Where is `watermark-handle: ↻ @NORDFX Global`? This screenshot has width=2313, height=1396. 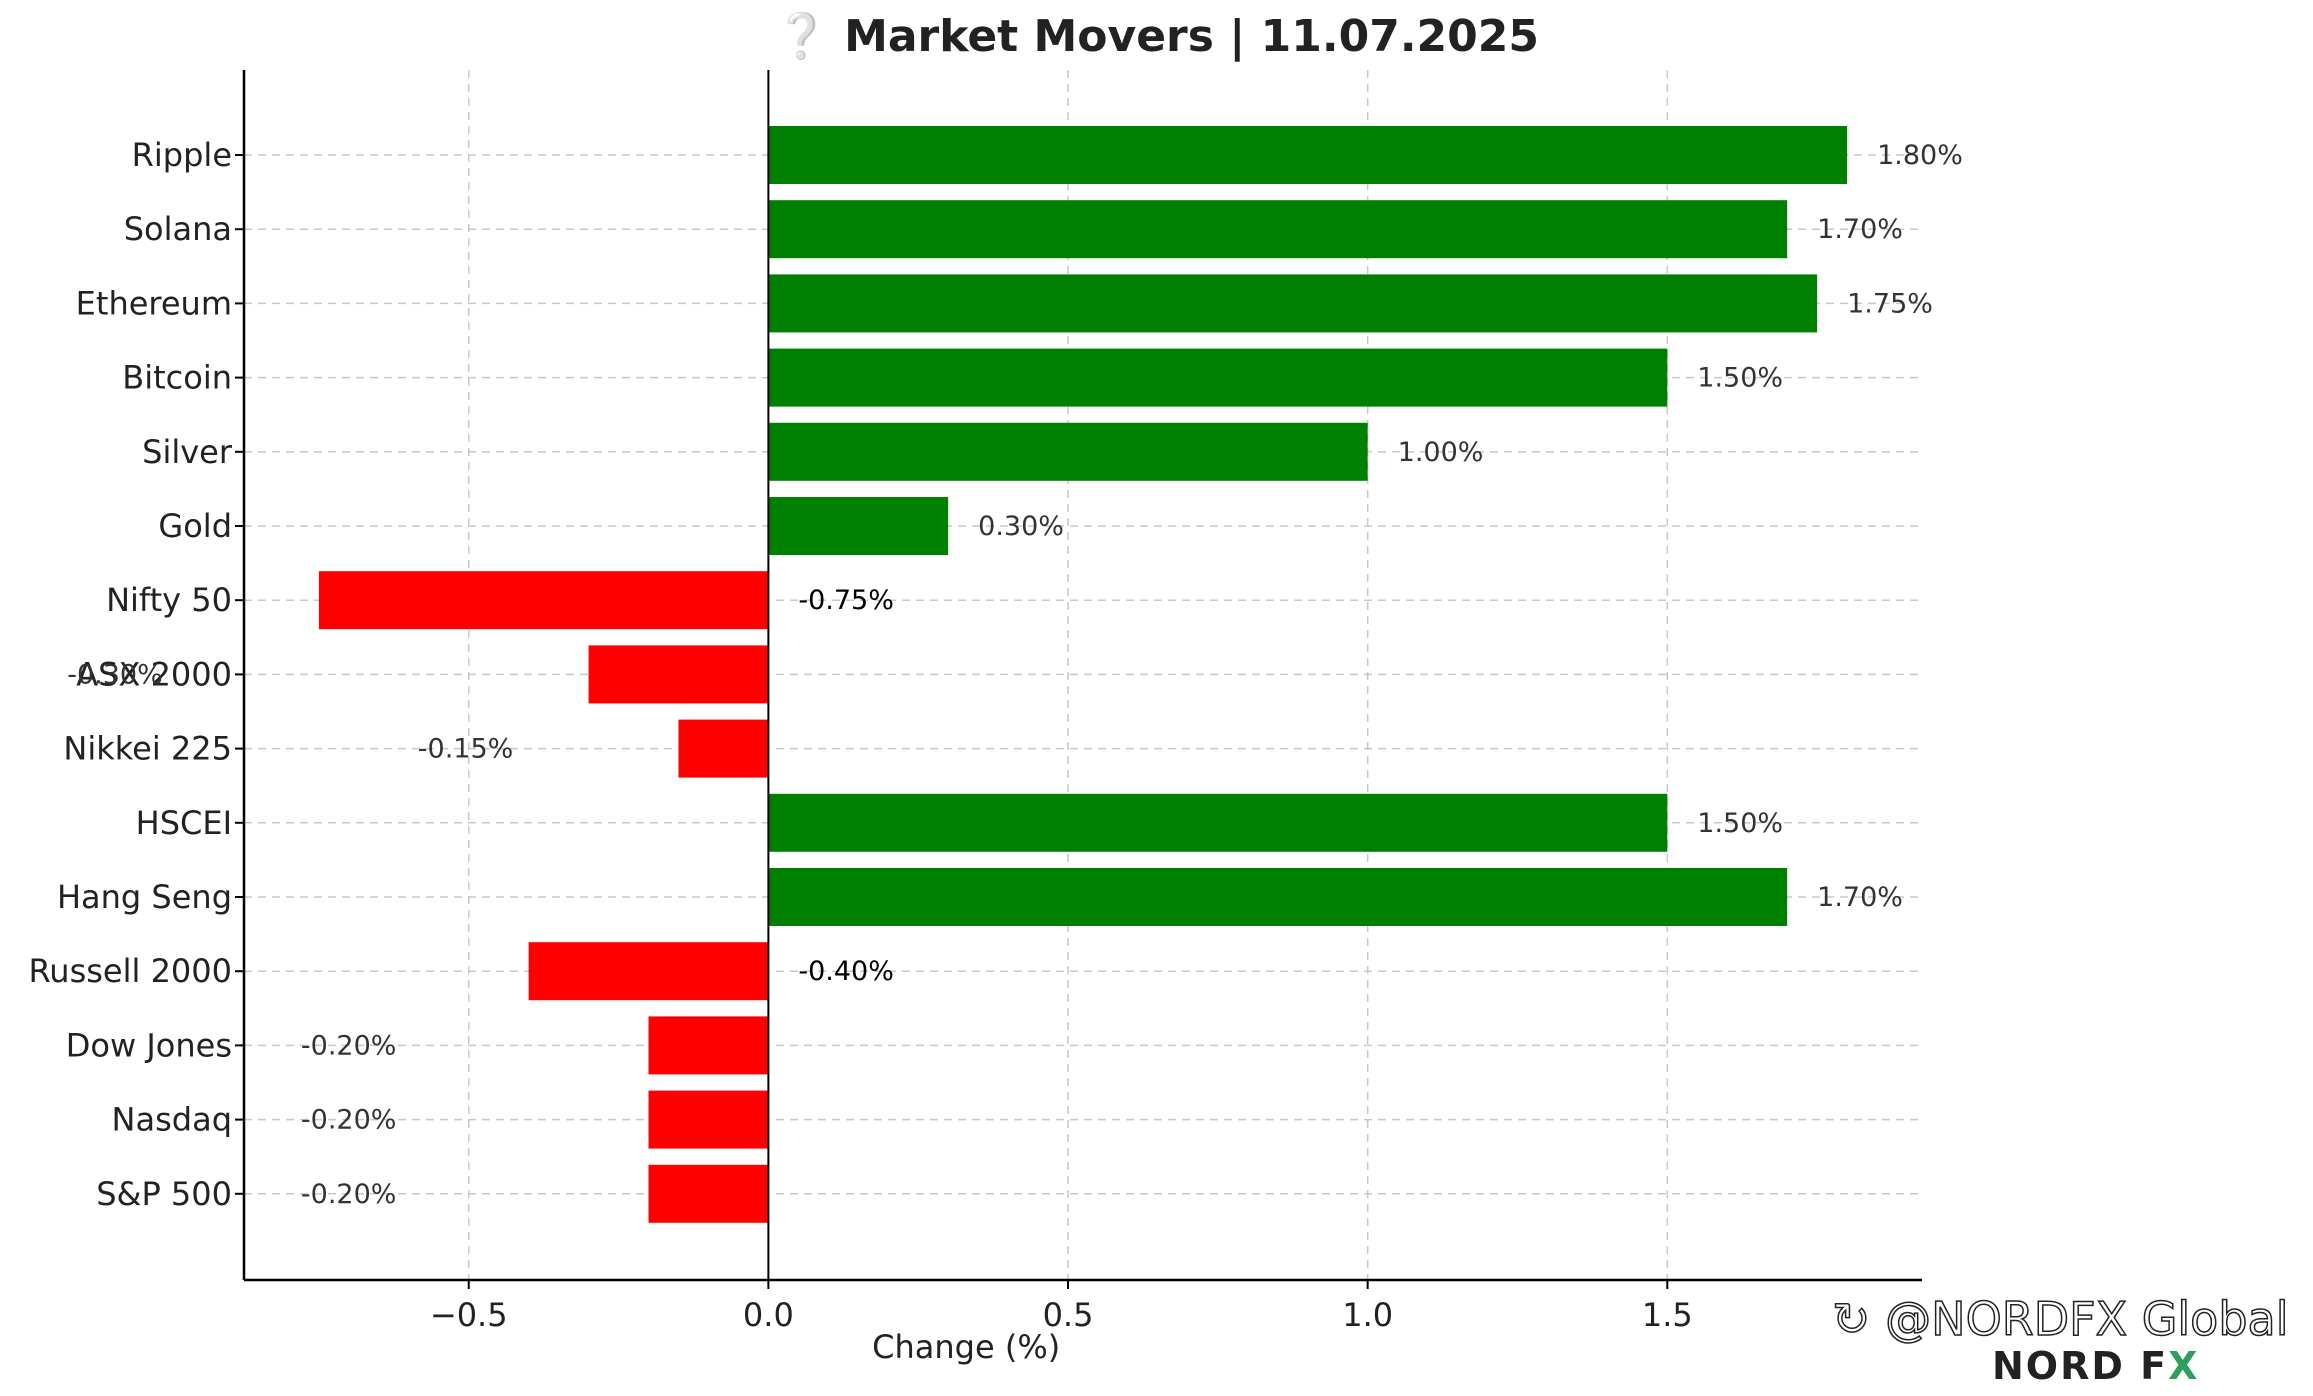 watermark-handle: ↻ @NORDFX Global is located at coordinates (2060, 1319).